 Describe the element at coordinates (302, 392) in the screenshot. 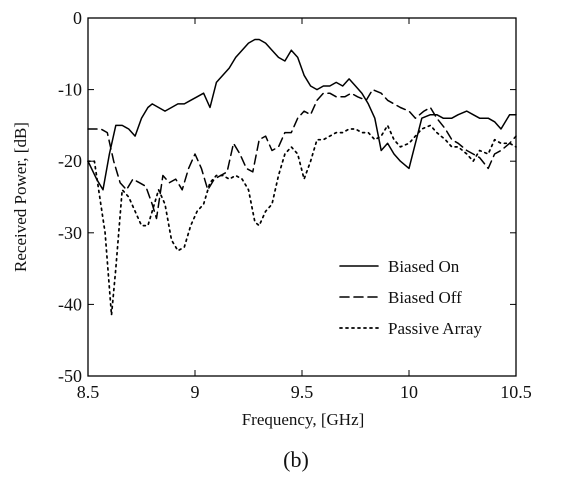

I see `x-tick-label: 9.5` at that location.